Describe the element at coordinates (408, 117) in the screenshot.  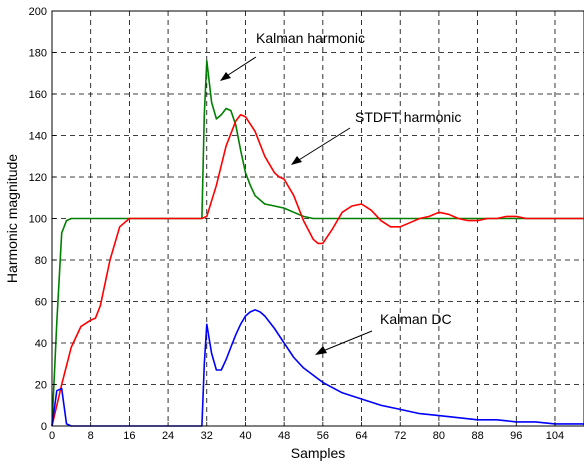
I see `annotation-stdft-harmonic-text: STDFT harmonic` at that location.